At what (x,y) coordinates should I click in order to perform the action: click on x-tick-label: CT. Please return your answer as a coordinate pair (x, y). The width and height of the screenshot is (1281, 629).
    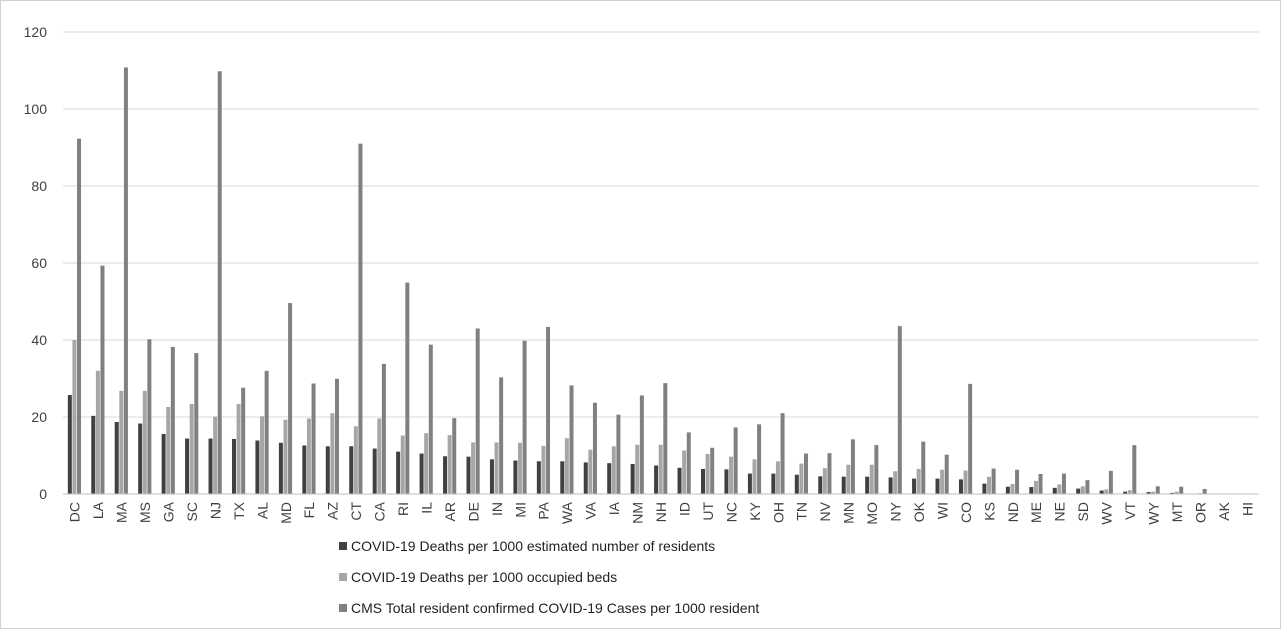
    Looking at the image, I should click on (356, 511).